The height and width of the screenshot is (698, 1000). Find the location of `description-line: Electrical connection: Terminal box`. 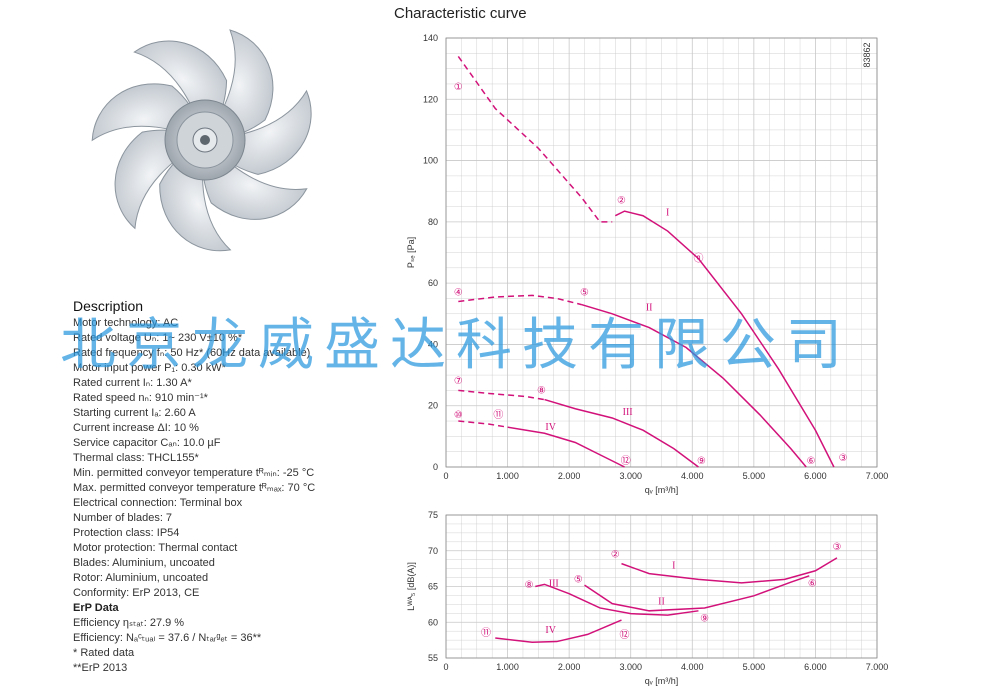

description-line: Electrical connection: Terminal box is located at coordinates (158, 503).